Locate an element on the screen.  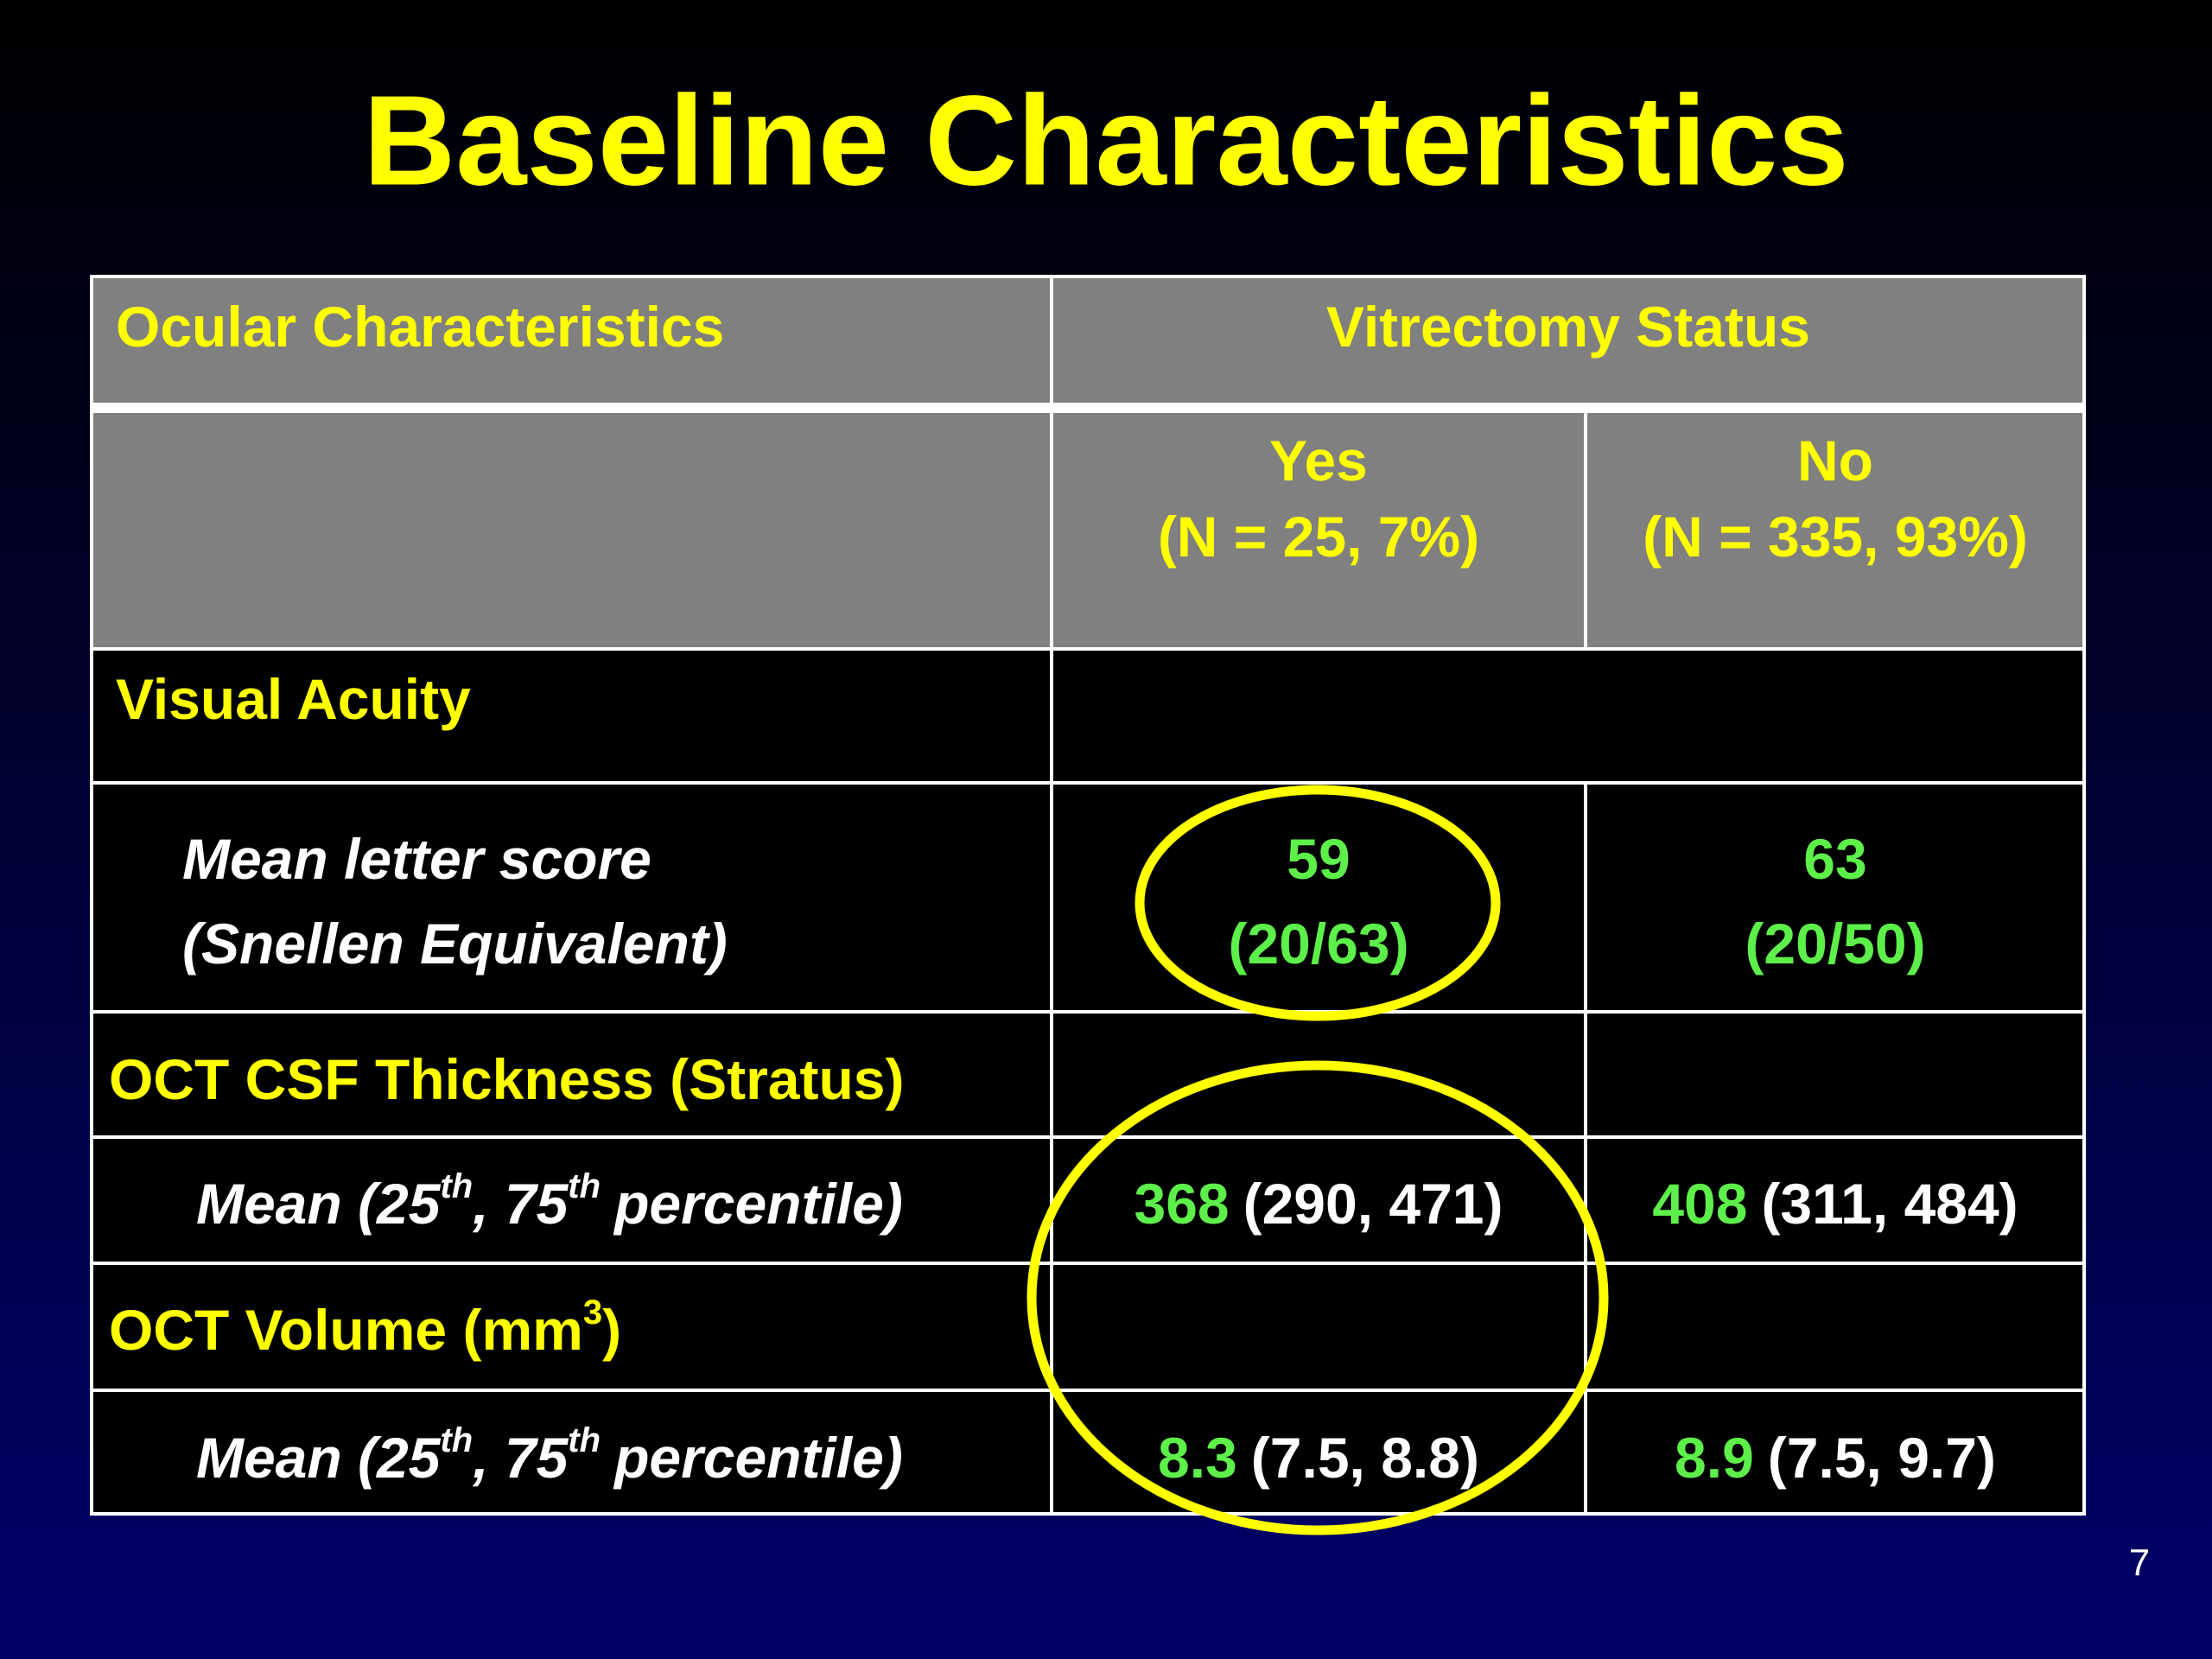
cell-value: 63 is located at coordinates (1835, 859).